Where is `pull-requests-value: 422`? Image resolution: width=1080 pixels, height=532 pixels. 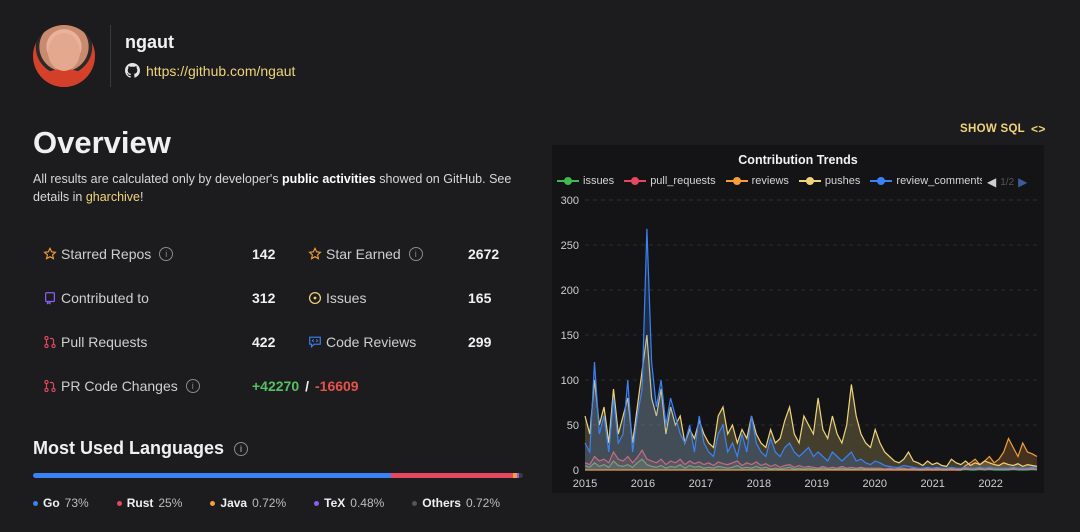
pull-requests-value: 422 is located at coordinates (264, 342).